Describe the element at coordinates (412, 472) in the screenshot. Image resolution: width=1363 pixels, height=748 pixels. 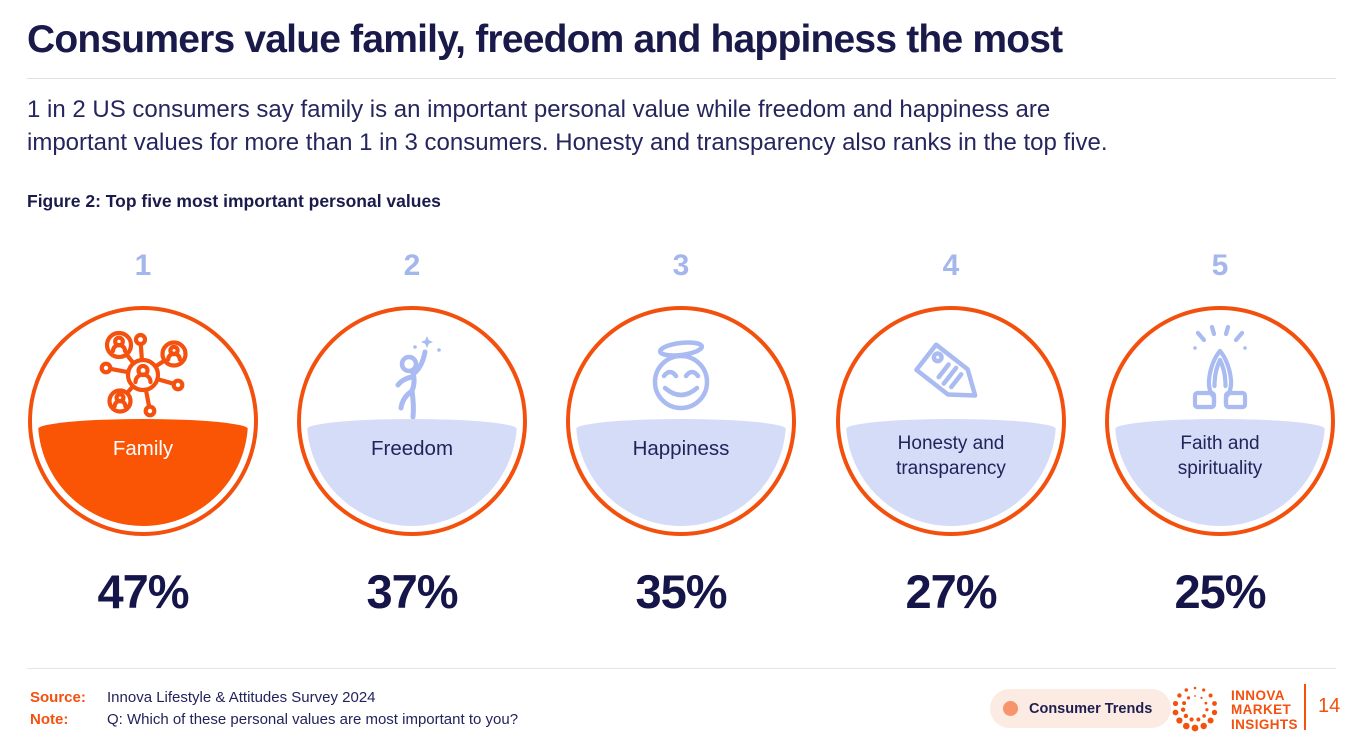
I see `value-fill: Freedom` at that location.